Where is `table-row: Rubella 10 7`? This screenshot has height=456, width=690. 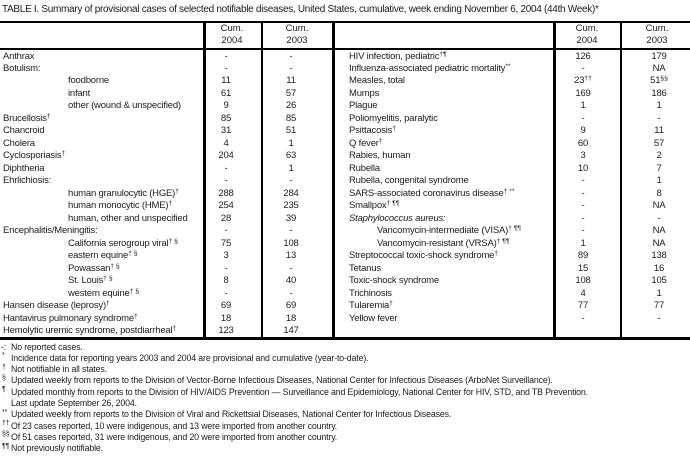 table-row: Rubella 10 7 is located at coordinates (345, 169).